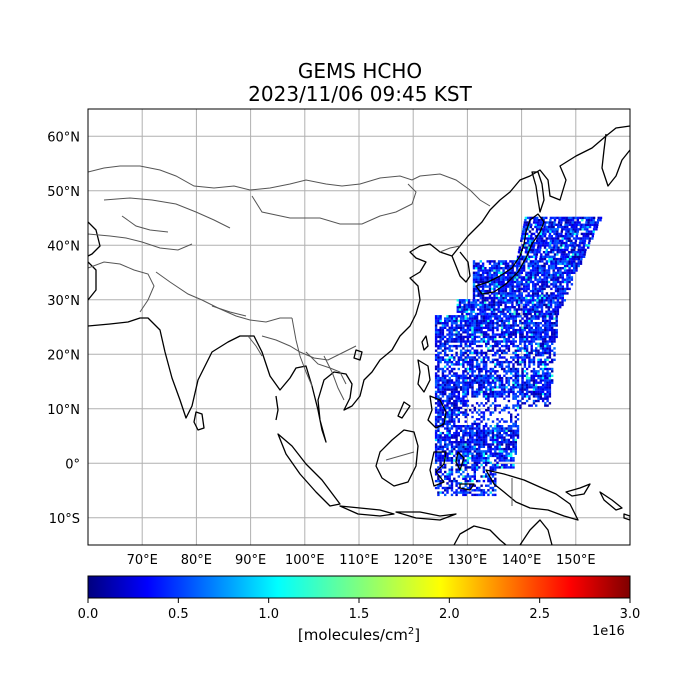 This screenshot has width=700, height=700. What do you see at coordinates (250, 560) in the screenshot?
I see `lon-tick-label: 90°E` at bounding box center [250, 560].